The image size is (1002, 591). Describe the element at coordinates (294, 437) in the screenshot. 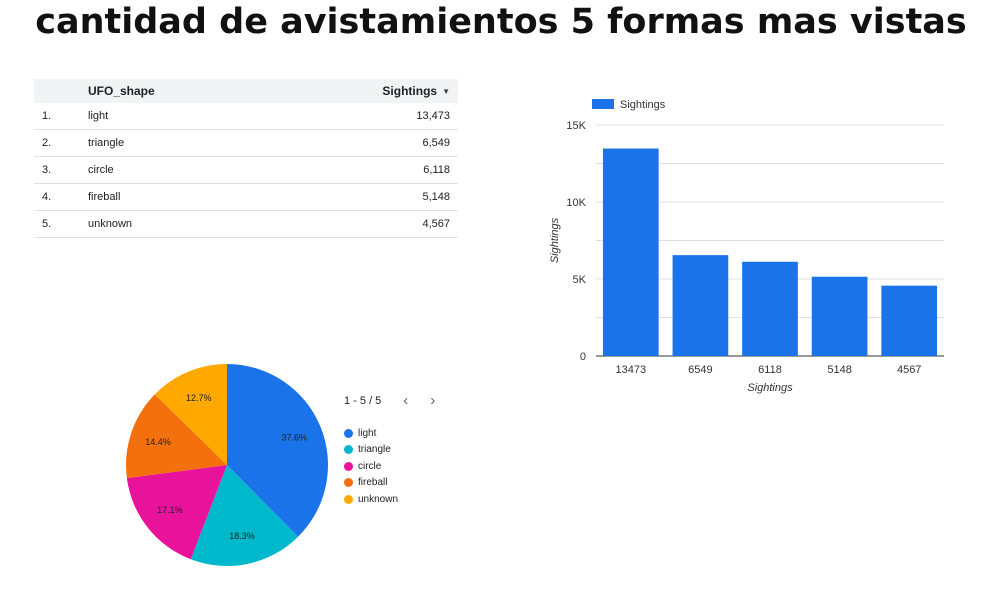

I see `slice-label: 37.6%` at that location.